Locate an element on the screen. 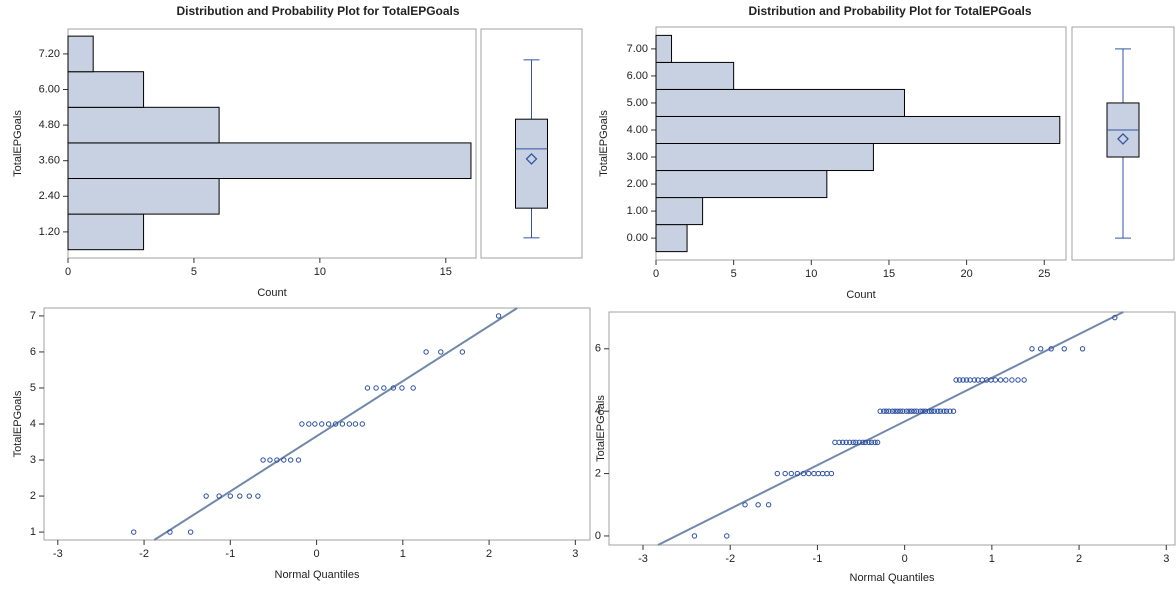 This screenshot has height=592, width=1176. reference-line is located at coordinates (335, 424).